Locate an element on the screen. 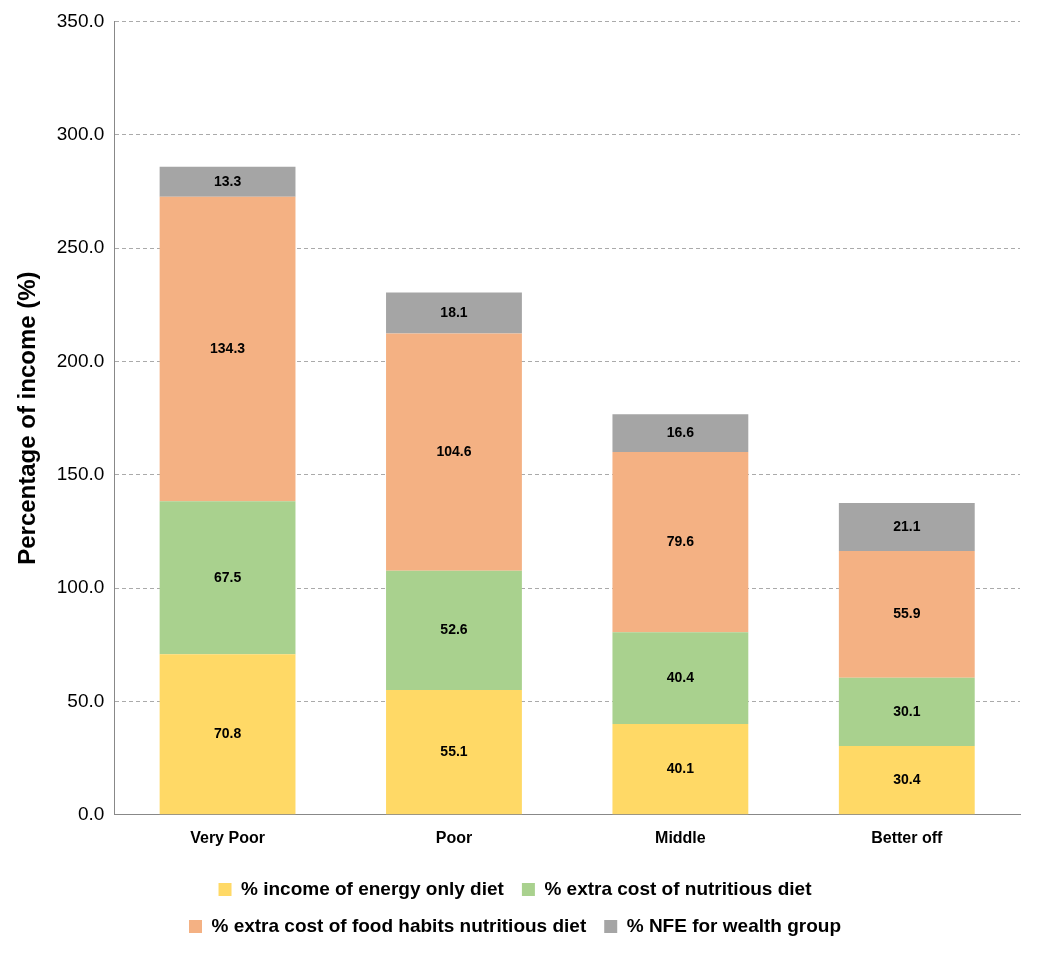  x-tick-label: Very Poor is located at coordinates (227, 837).